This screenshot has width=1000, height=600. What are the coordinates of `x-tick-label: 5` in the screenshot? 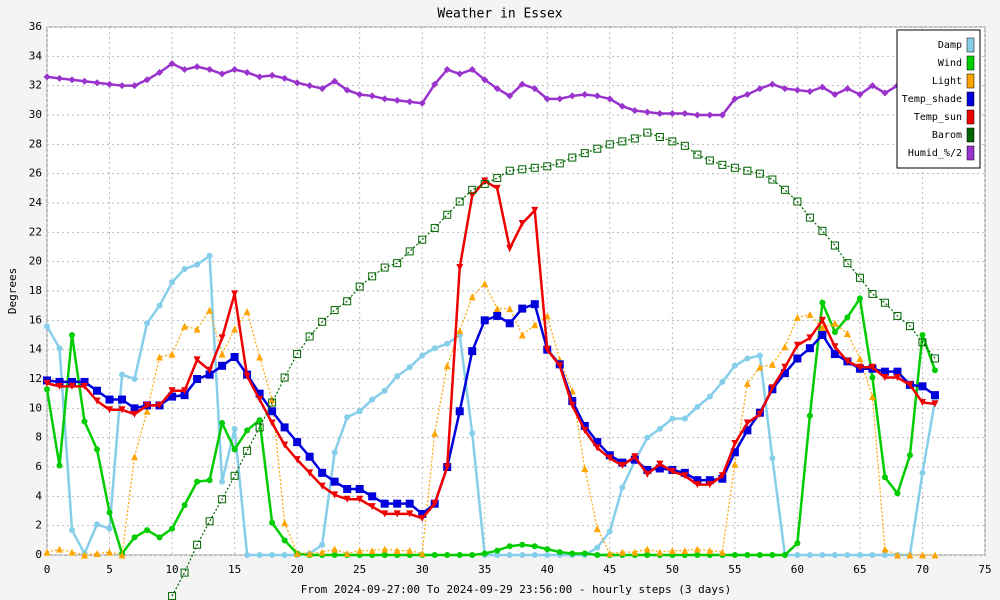 It's located at (109, 569).